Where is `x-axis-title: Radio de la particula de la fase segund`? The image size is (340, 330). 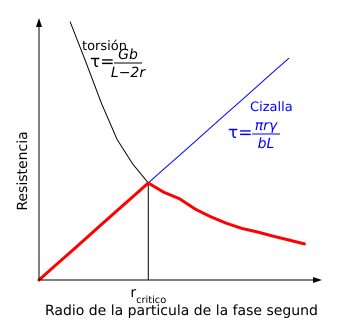
x-axis-title: Radio de la particula de la fase segund is located at coordinates (181, 311).